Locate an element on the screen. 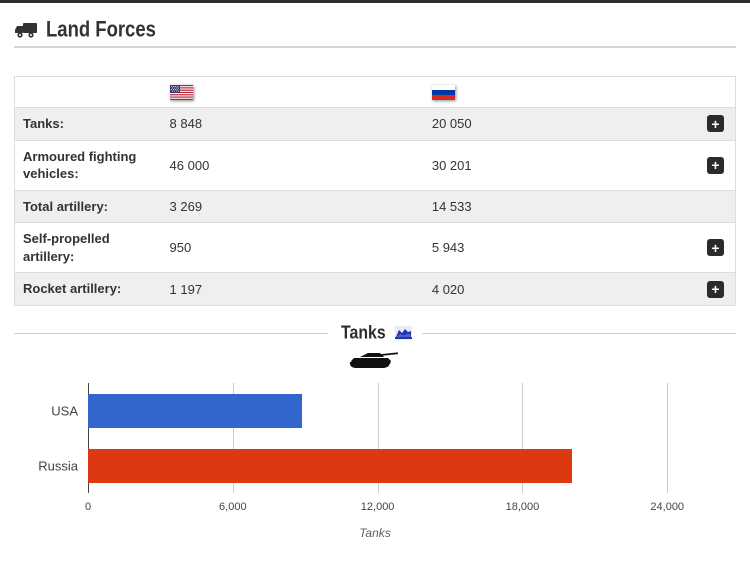 The height and width of the screenshot is (565, 750). usa-value: 1 197 is located at coordinates (186, 289).